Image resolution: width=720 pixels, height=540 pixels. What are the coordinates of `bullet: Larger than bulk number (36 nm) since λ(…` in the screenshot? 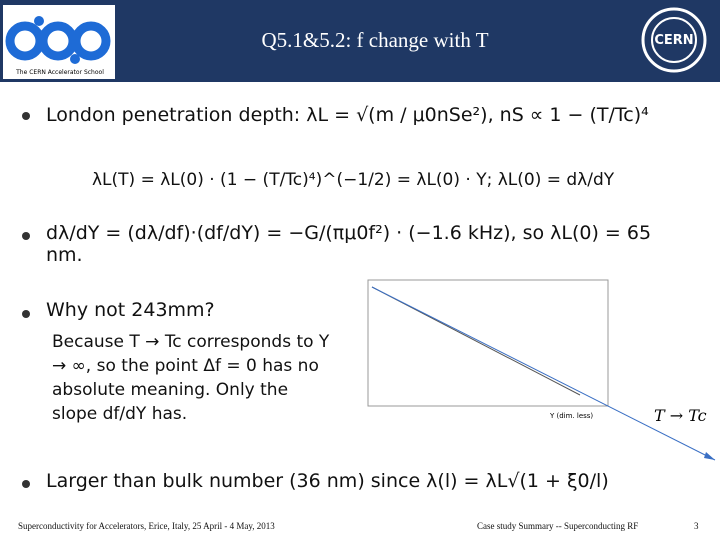 It's located at (327, 481).